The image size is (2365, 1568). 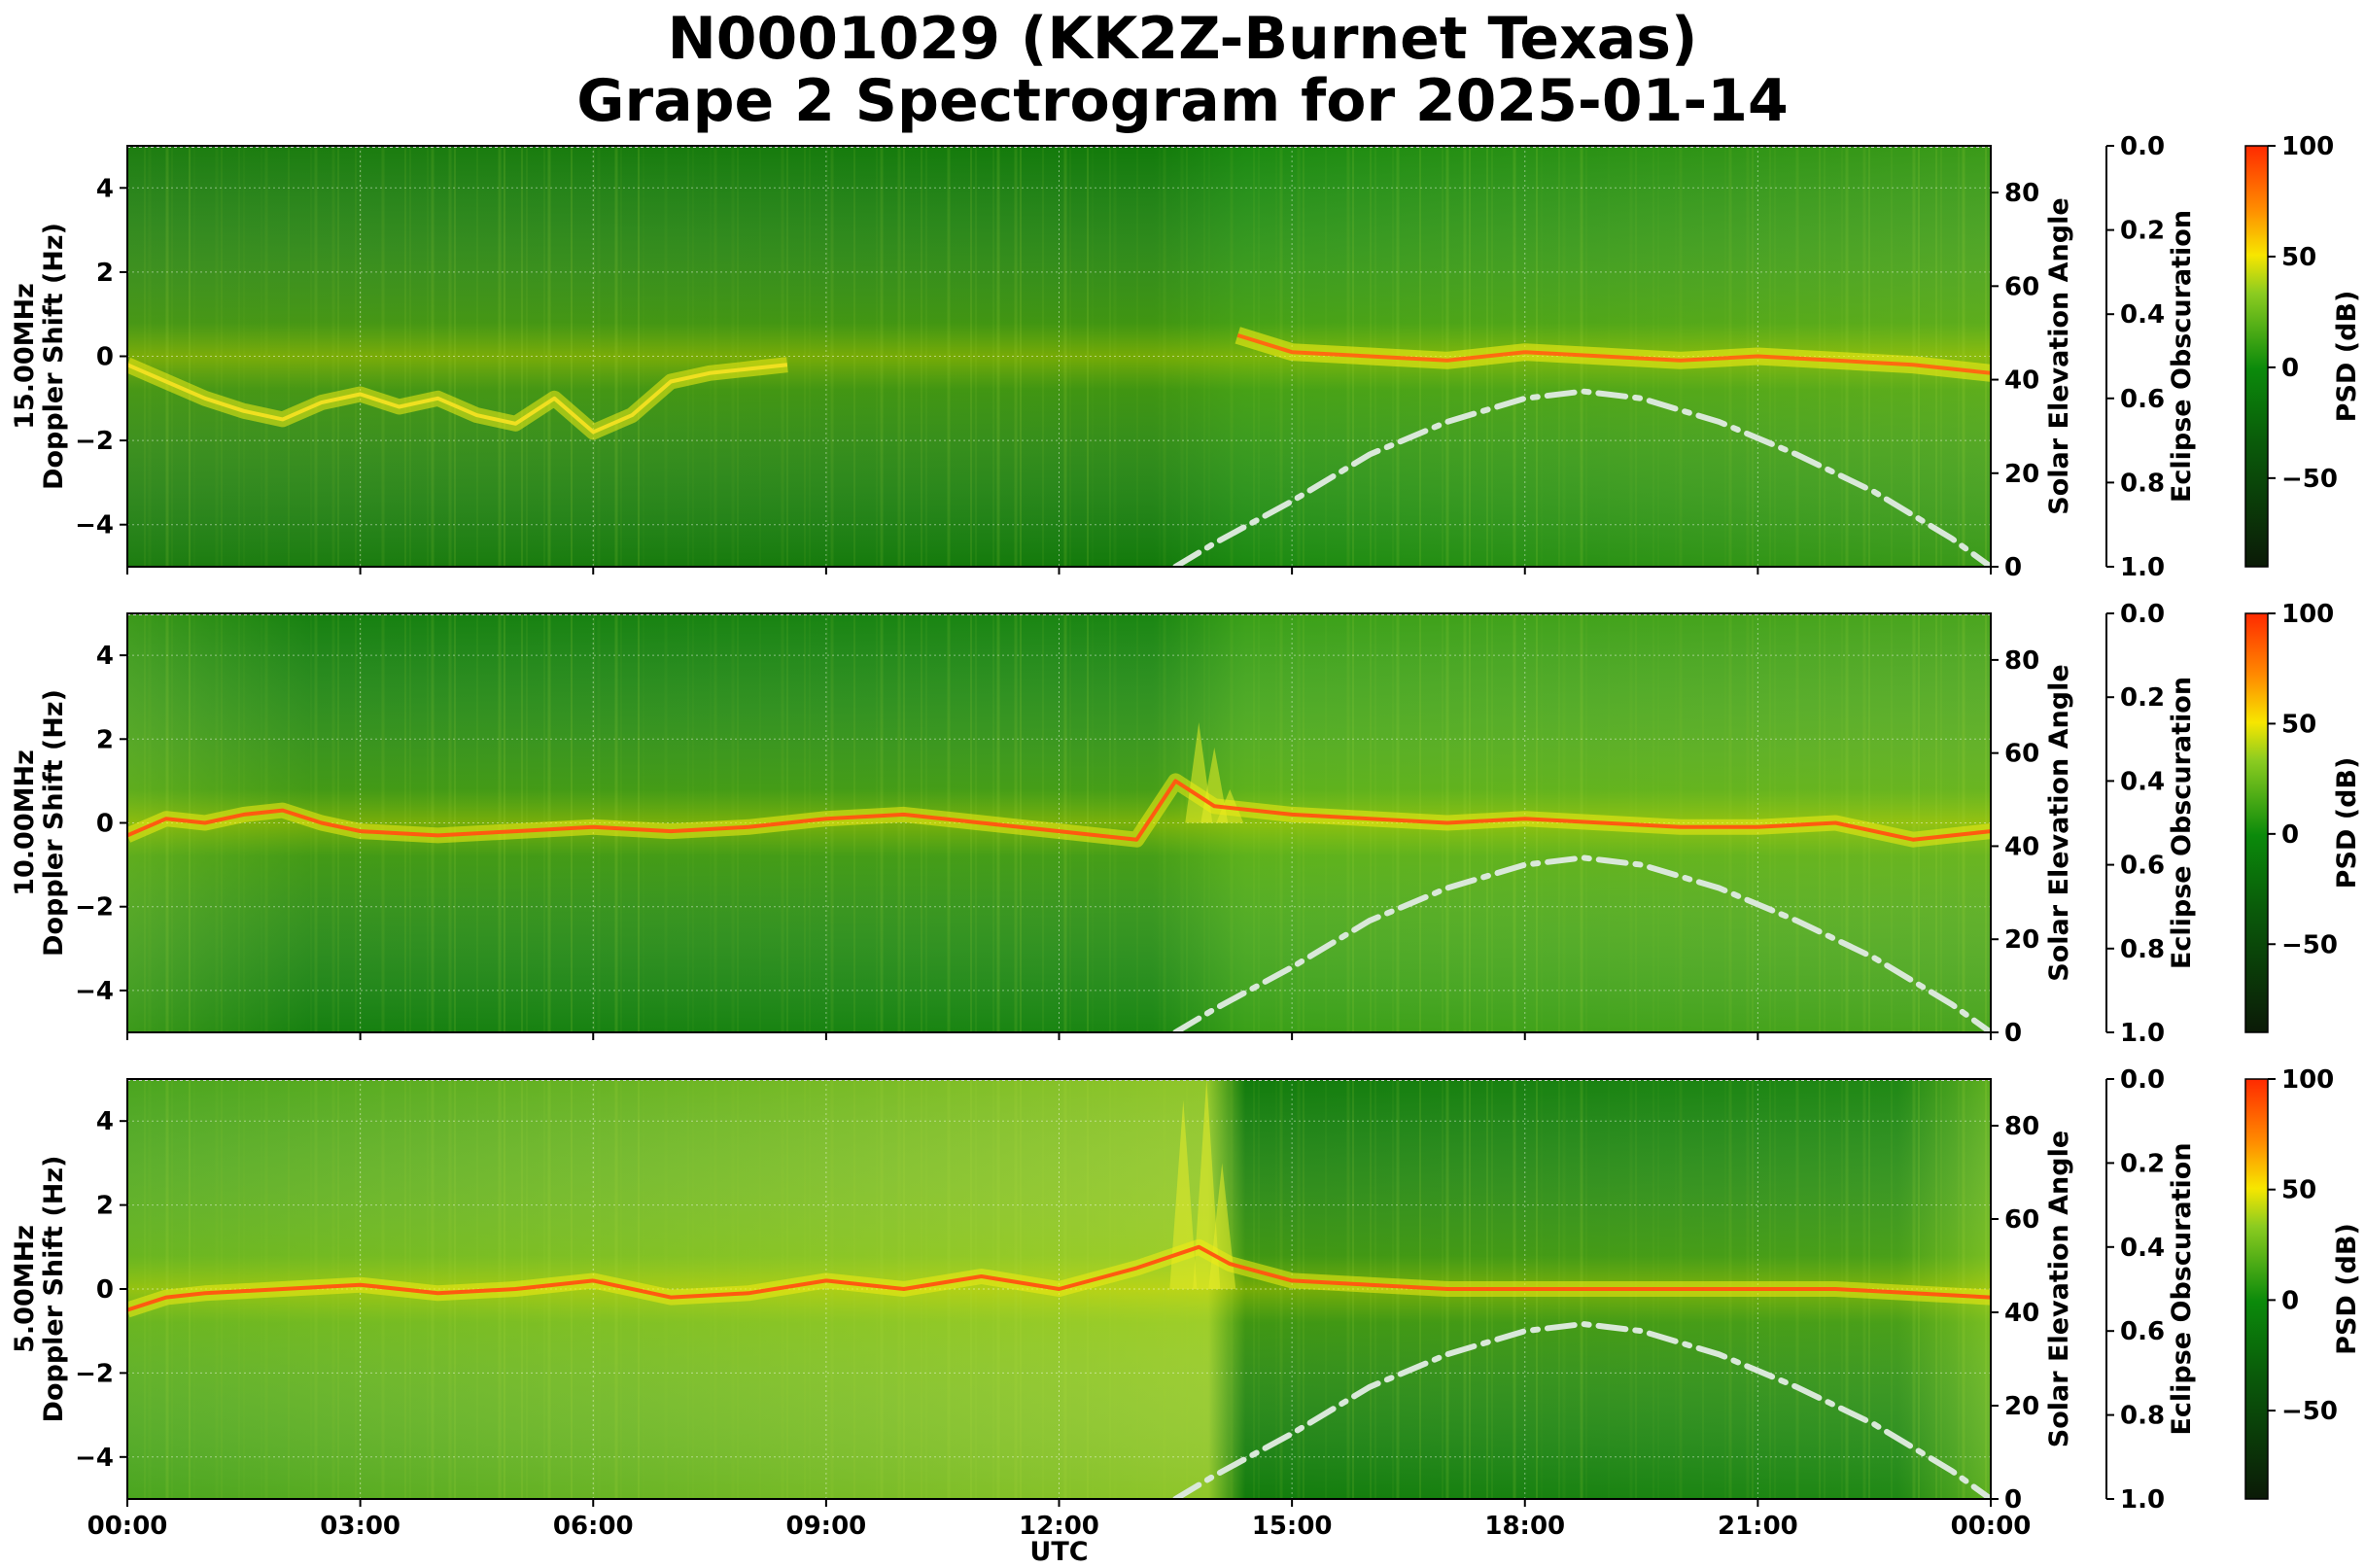 What do you see at coordinates (1758, 1526) in the screenshot?
I see `x-tick-label: 21:00` at bounding box center [1758, 1526].